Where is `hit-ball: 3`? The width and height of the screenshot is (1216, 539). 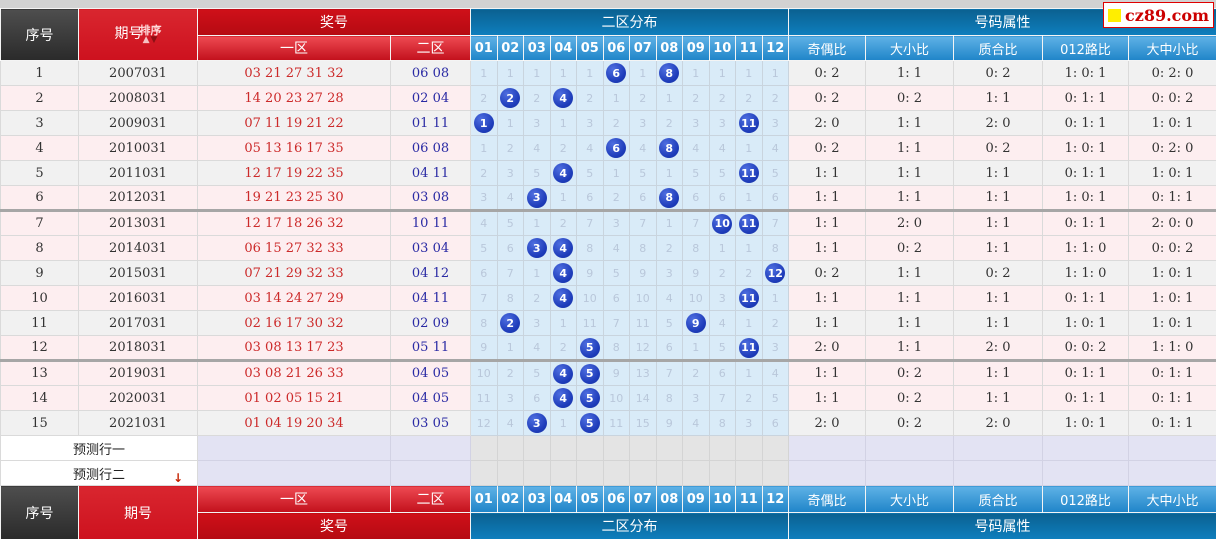 hit-ball: 3 is located at coordinates (536, 423).